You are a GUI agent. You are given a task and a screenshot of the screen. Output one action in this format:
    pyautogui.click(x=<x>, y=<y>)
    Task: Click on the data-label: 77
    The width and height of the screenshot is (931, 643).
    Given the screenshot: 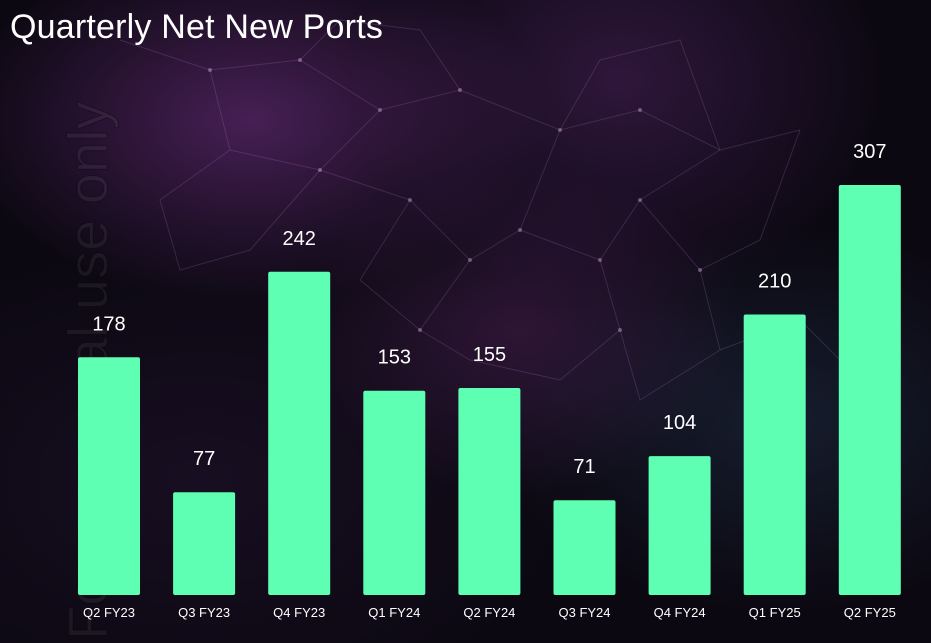 What is the action you would take?
    pyautogui.click(x=204, y=459)
    